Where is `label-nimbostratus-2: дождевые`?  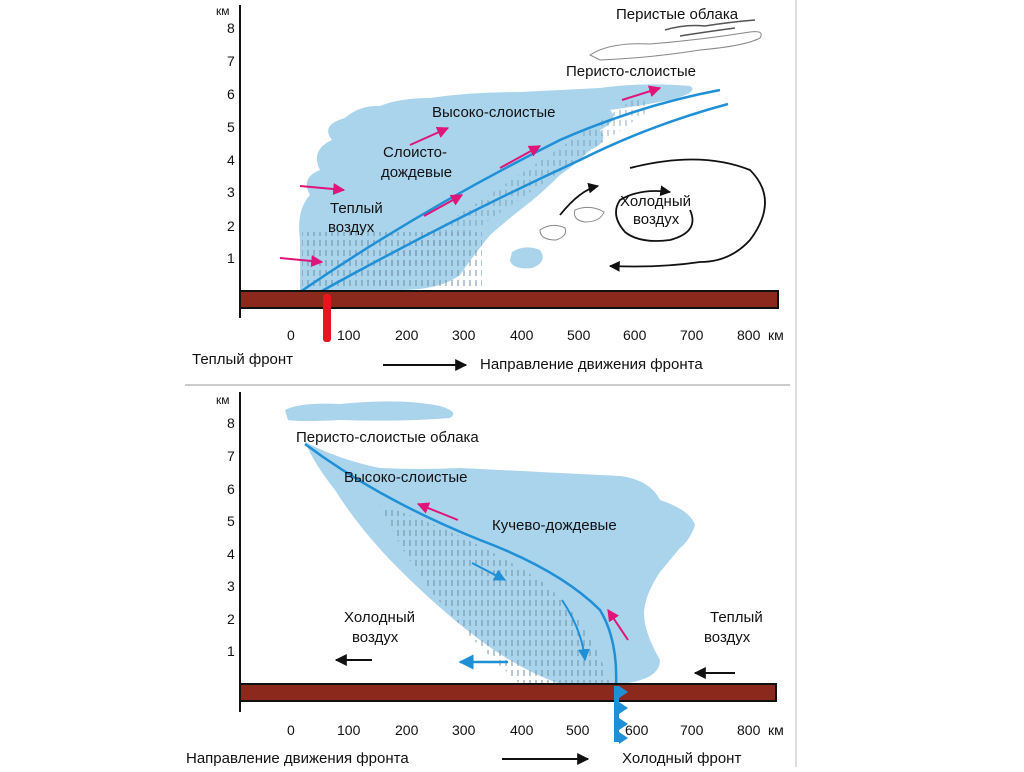
label-nimbostratus-2: дождевые is located at coordinates (416, 172).